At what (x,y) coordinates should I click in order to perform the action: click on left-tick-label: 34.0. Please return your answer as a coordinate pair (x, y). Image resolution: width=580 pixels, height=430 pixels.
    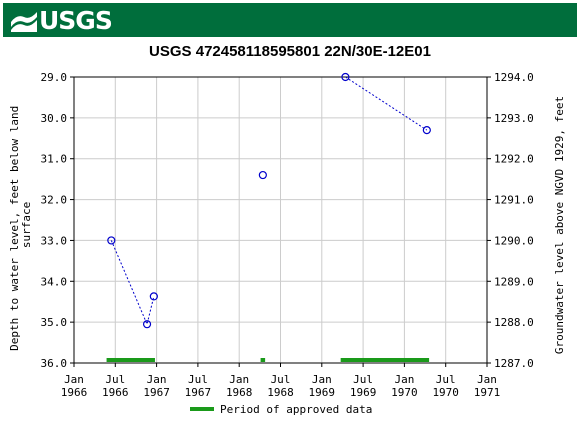
    Looking at the image, I should click on (54, 281).